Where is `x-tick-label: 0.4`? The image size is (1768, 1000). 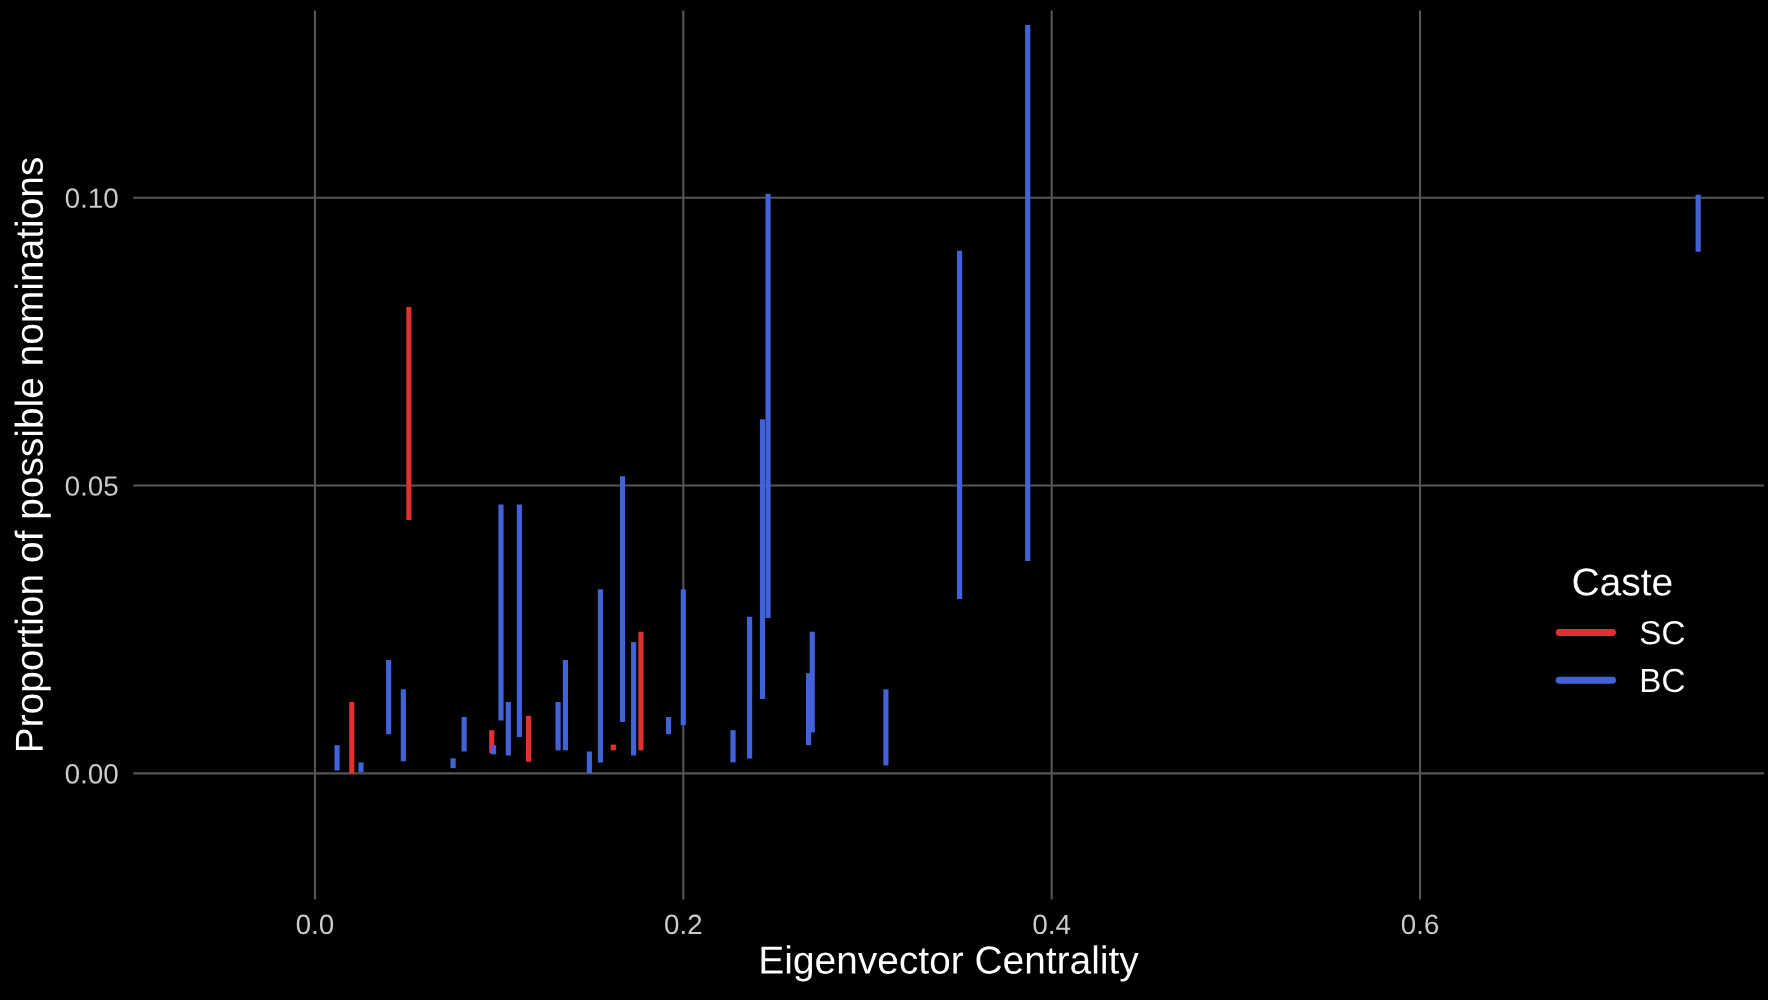
x-tick-label: 0.4 is located at coordinates (1052, 924).